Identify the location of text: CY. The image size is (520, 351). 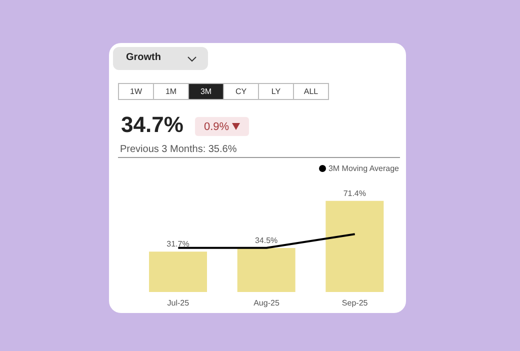
(241, 91).